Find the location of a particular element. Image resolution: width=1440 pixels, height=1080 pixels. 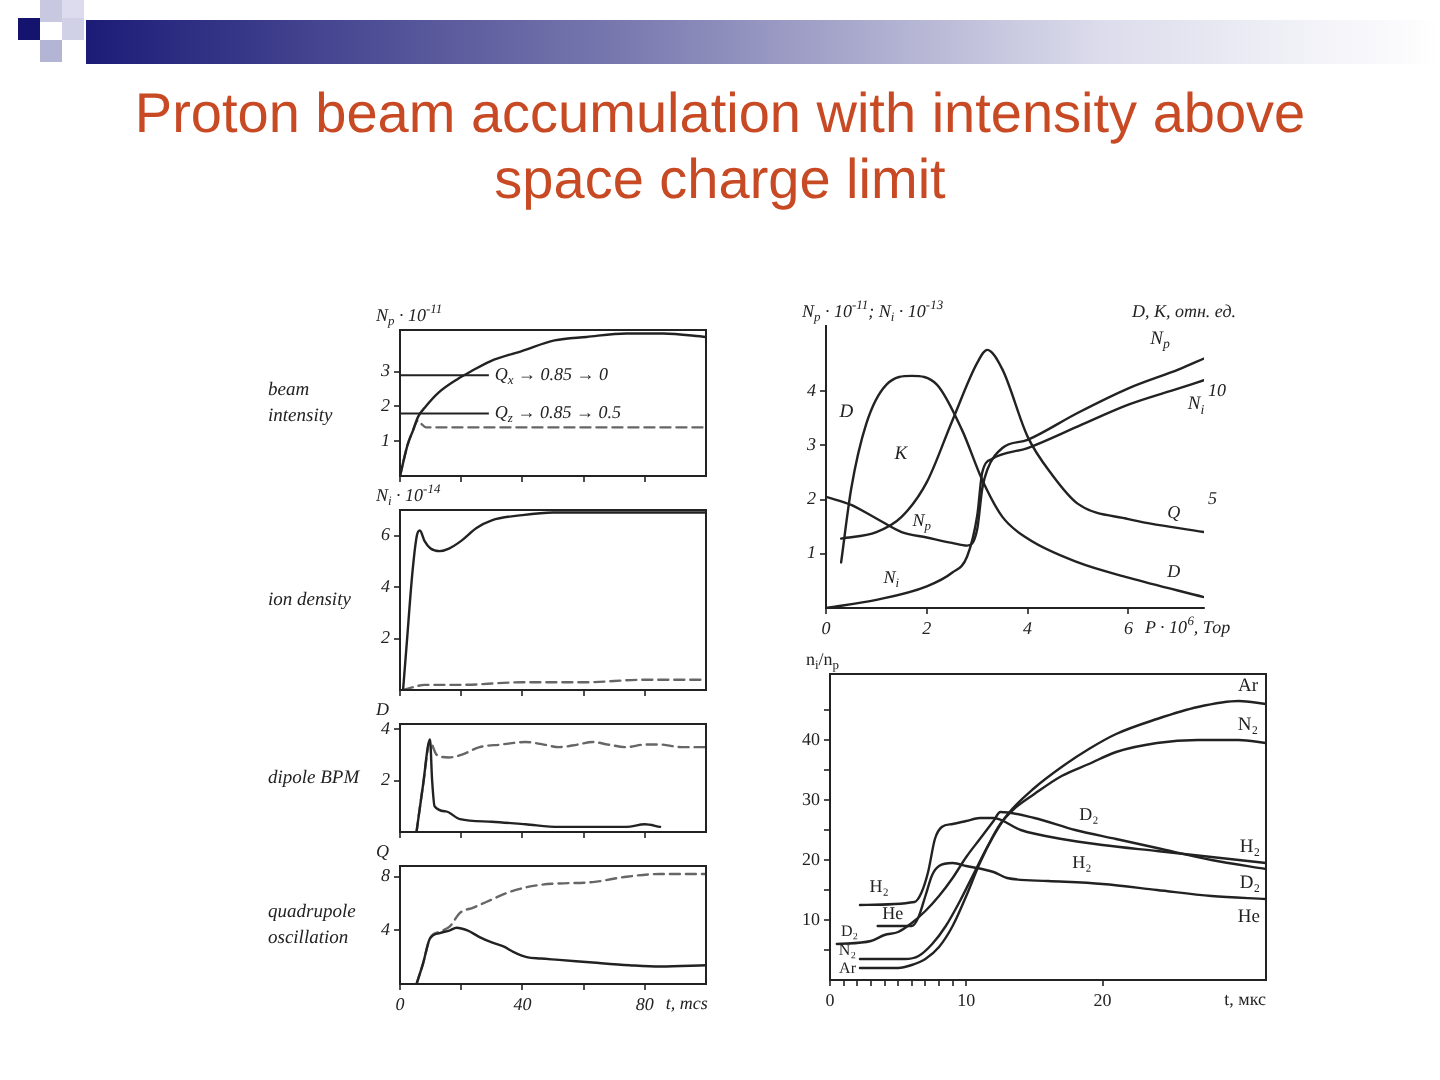

y-axis-title: D is located at coordinates (382, 708).